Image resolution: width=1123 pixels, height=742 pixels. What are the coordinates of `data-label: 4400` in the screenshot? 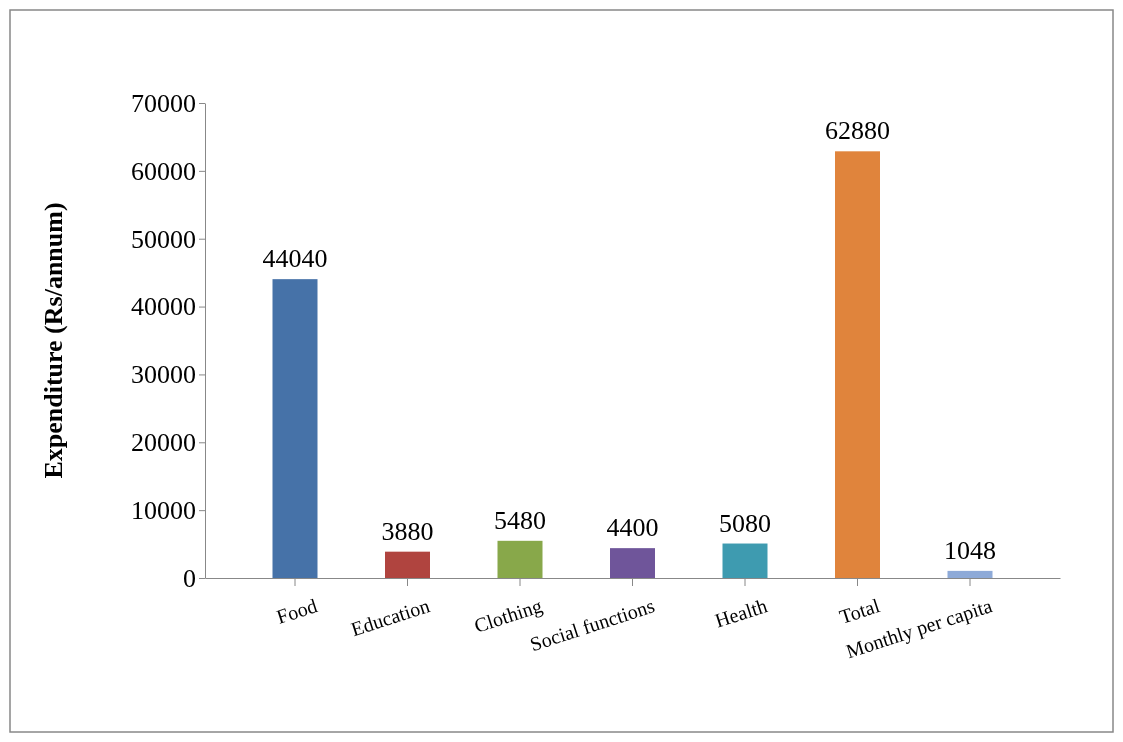 It's located at (632, 528).